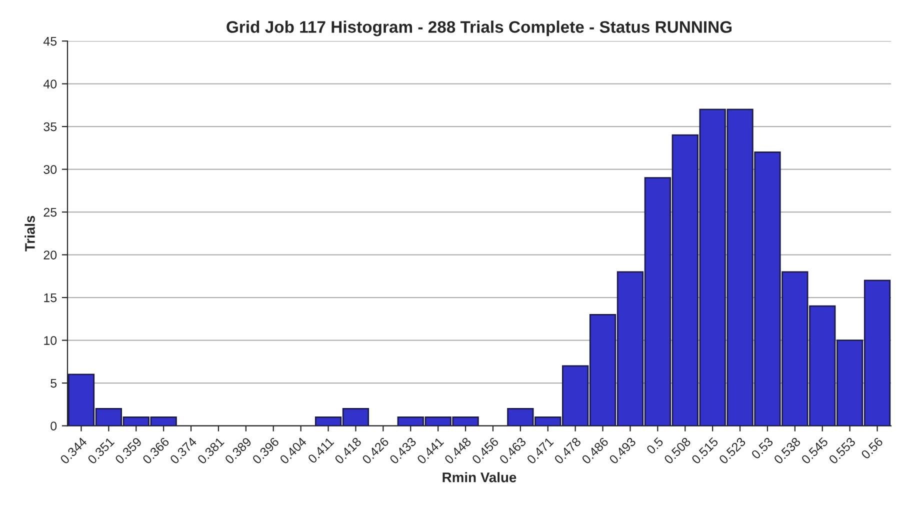 The width and height of the screenshot is (900, 513). What do you see at coordinates (479, 28) in the screenshot?
I see `chart-title: Grid Job 117 Histogram - 288 Trials Complete - Status RUNNING` at bounding box center [479, 28].